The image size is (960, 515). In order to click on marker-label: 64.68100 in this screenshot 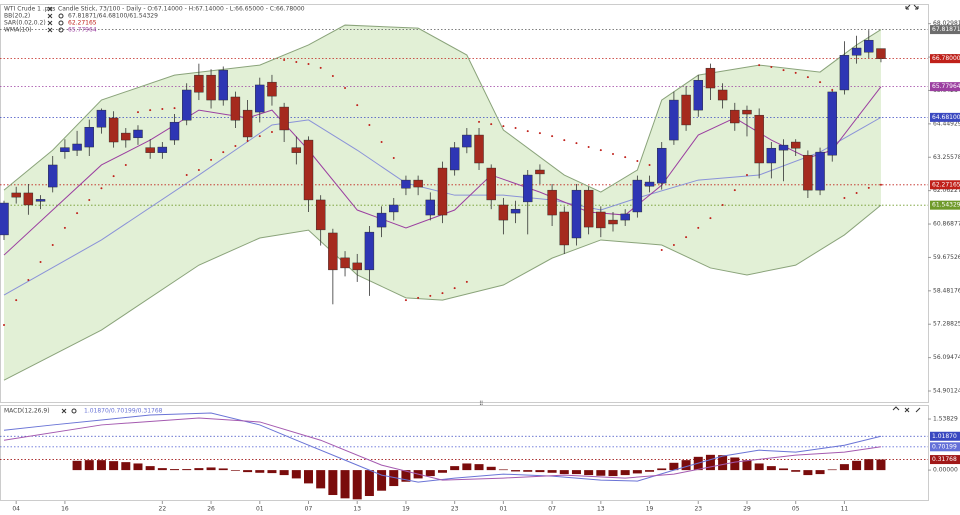, I will do `click(946, 117)`.